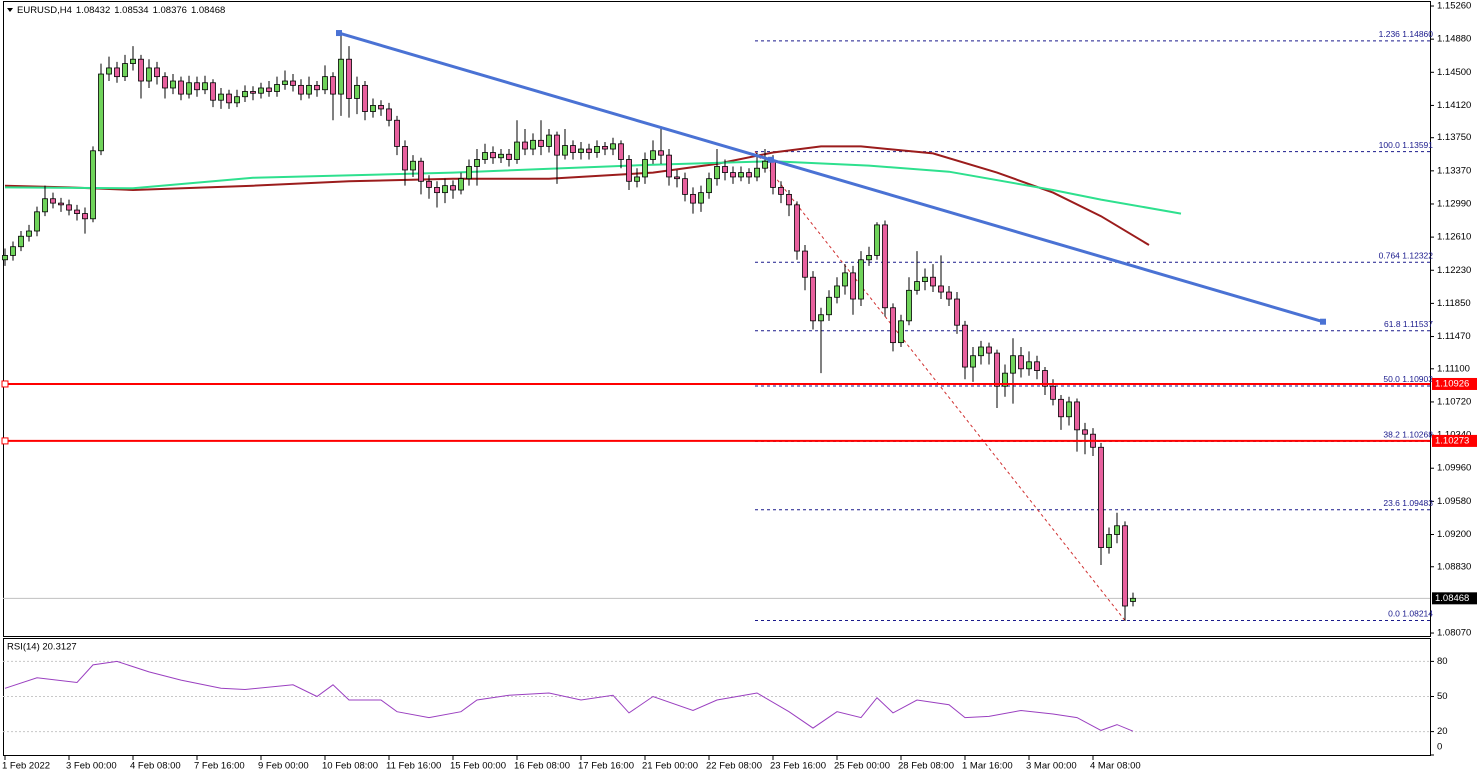 Image resolution: width=1480 pixels, height=776 pixels. I want to click on y-tick-label: 1.13370, so click(1454, 170).